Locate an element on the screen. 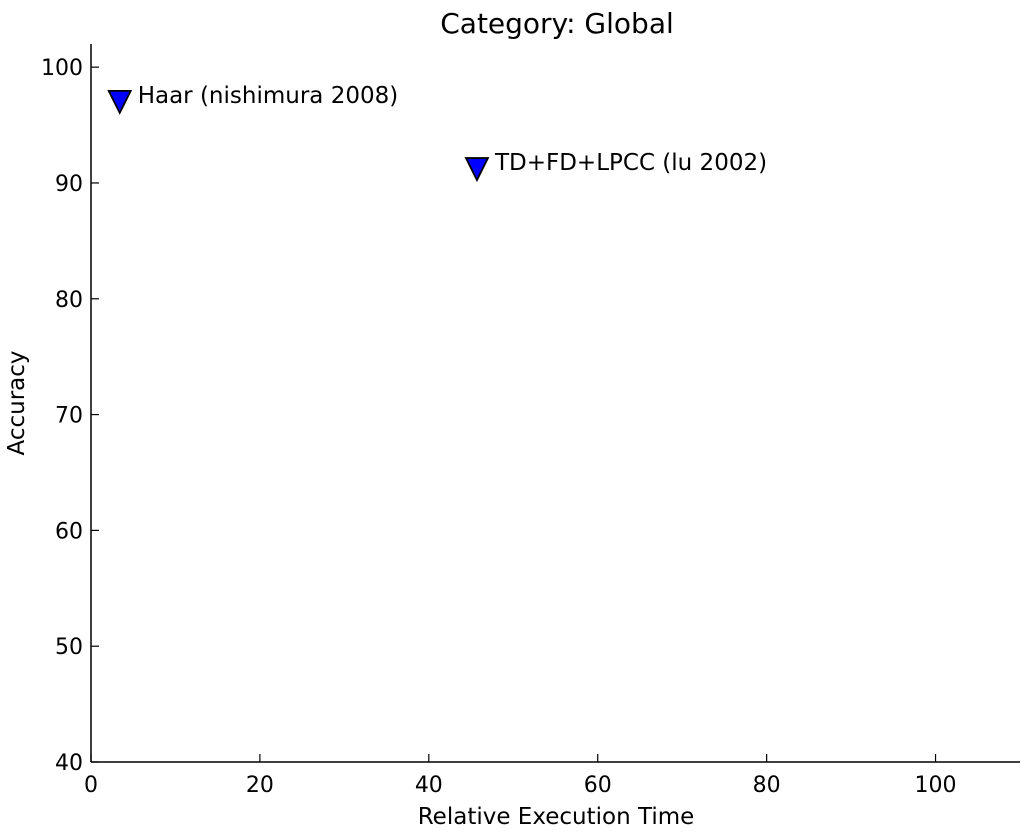 The height and width of the screenshot is (832, 1024). x-tick-label: 60 is located at coordinates (598, 785).